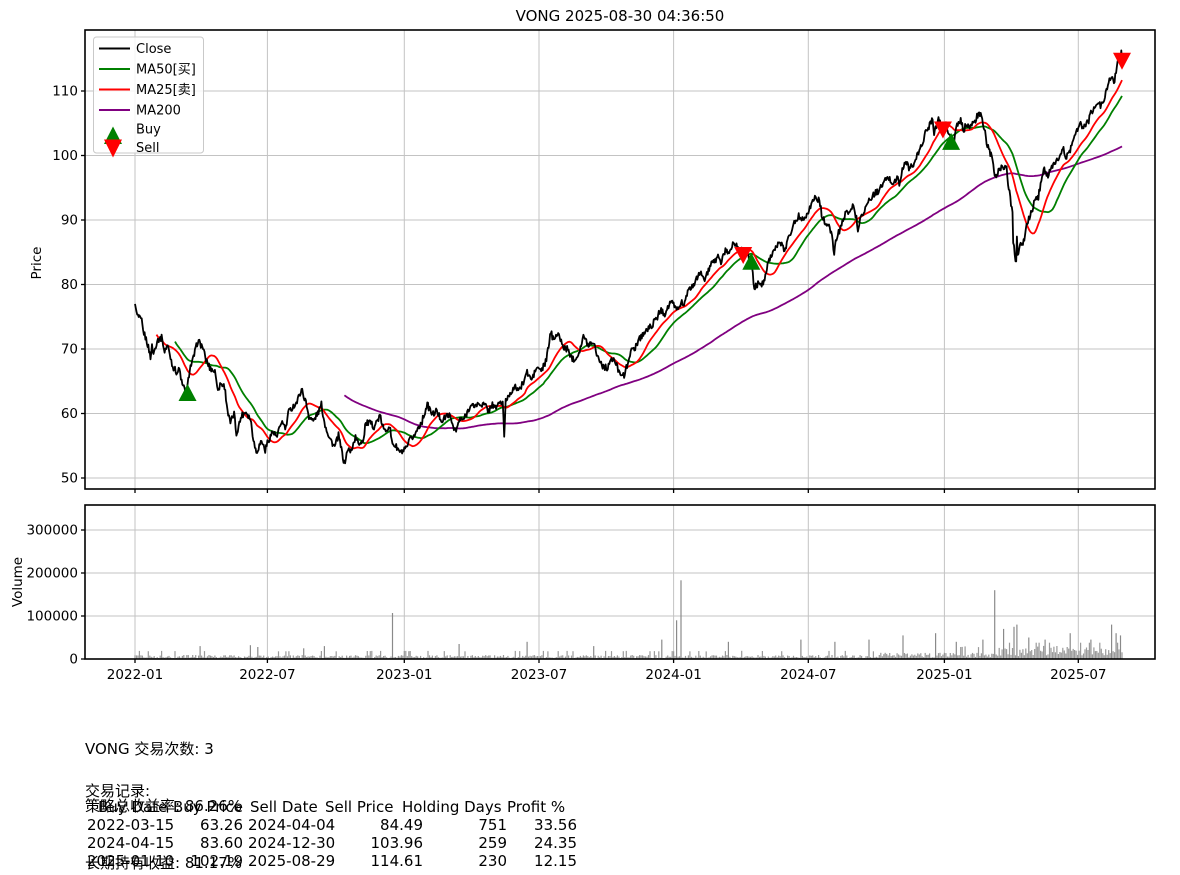 The image size is (1180, 875). What do you see at coordinates (65, 92) in the screenshot?
I see `price-tick-label: 110` at bounding box center [65, 92].